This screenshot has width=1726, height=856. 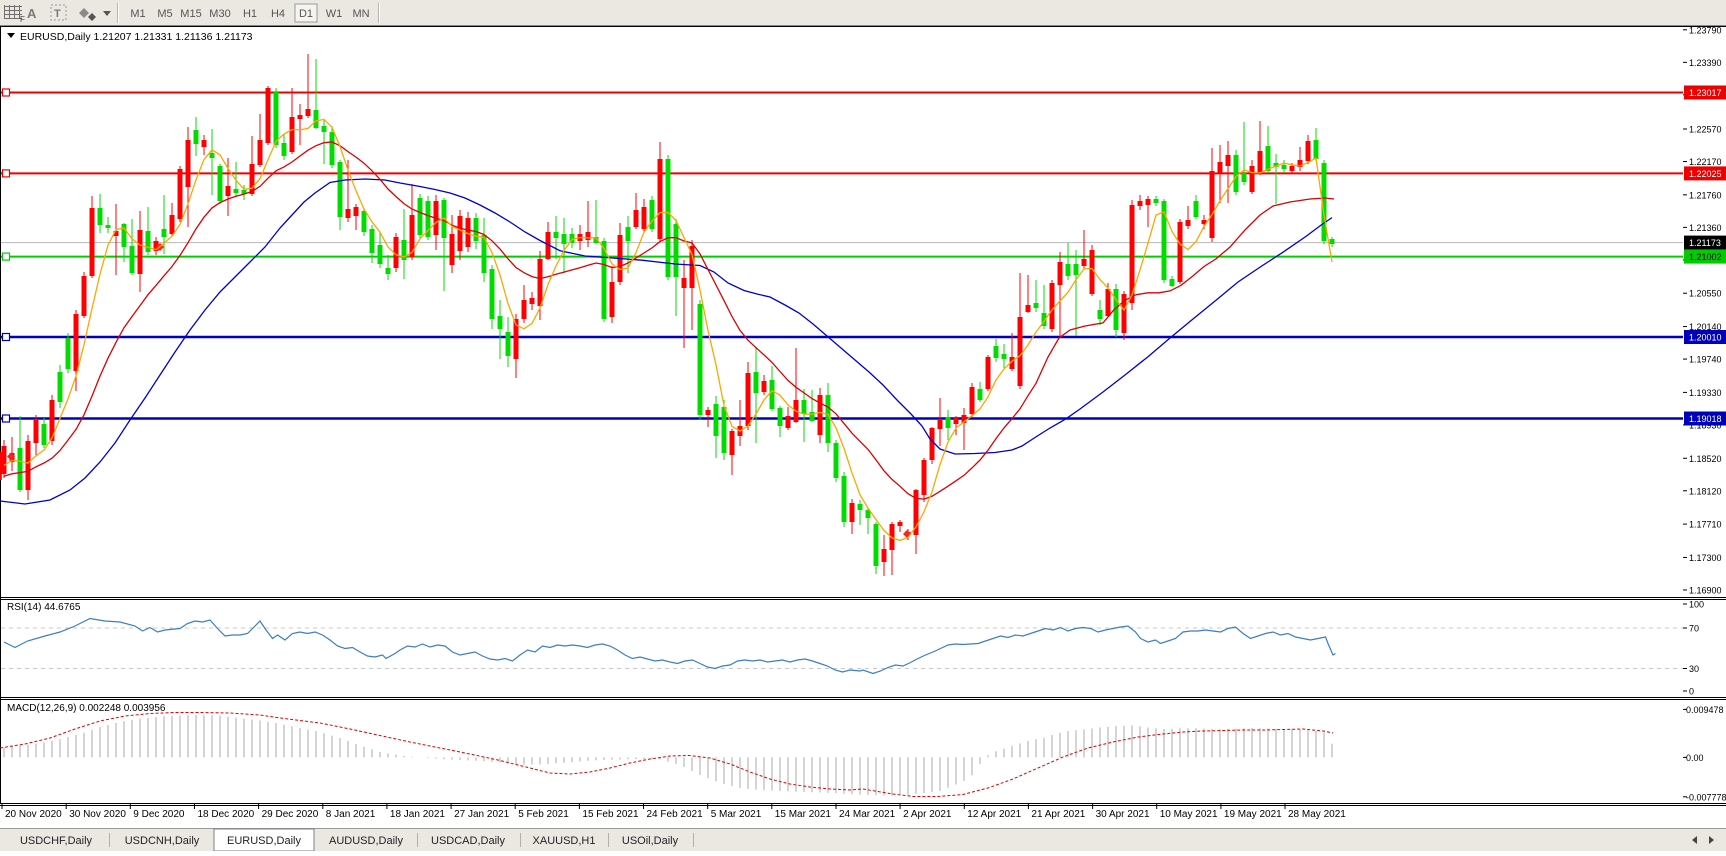 I want to click on svg-text: EURUSD,Daily, so click(x=264, y=841).